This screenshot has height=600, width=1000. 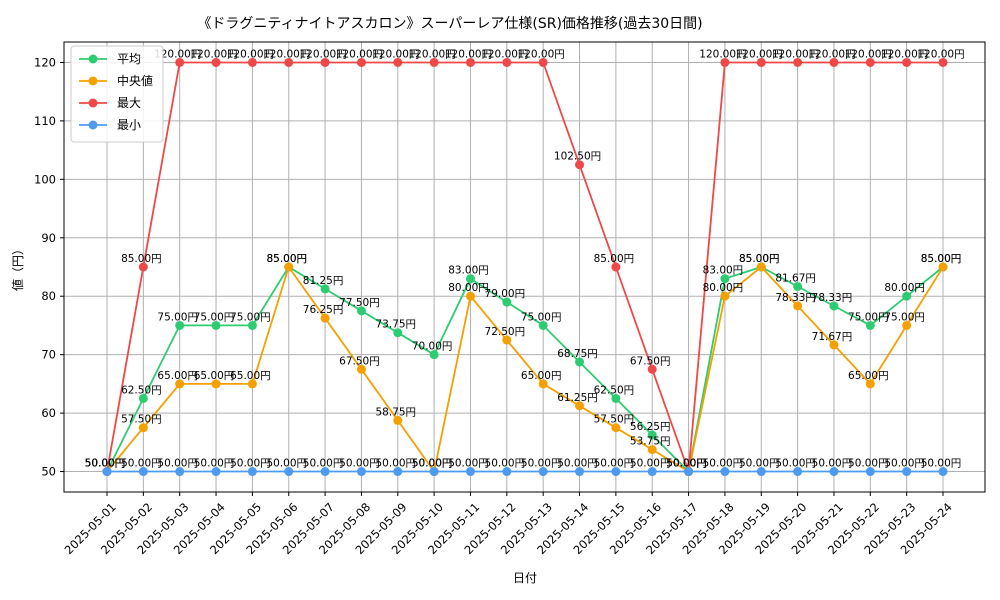 I want to click on legend-label: 平均, so click(x=129, y=59).